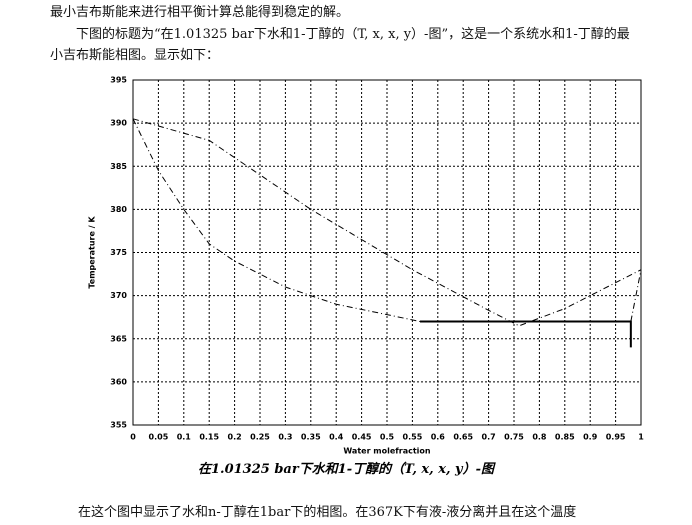 The image size is (692, 525). Describe the element at coordinates (387, 437) in the screenshot. I see `x-tick-label: 0.5` at that location.